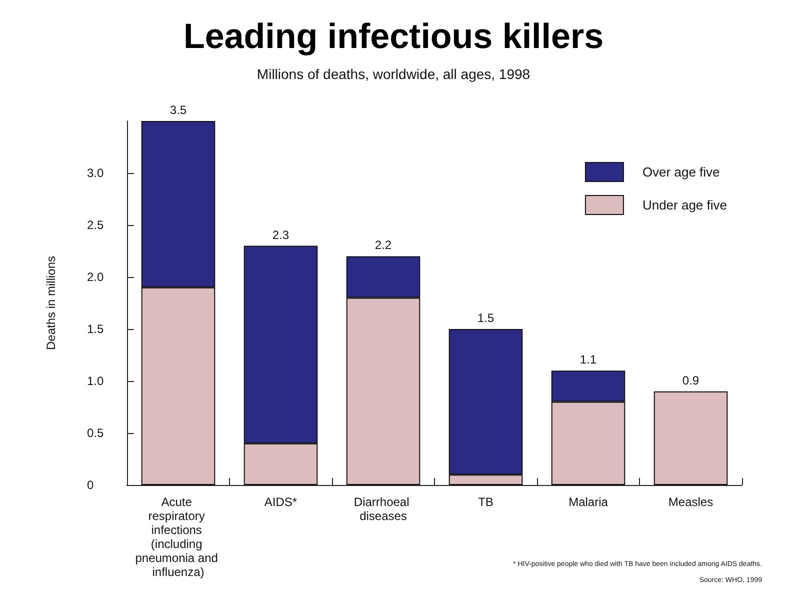 The image size is (787, 590). What do you see at coordinates (486, 502) in the screenshot?
I see `x-tick-label: TB` at bounding box center [486, 502].